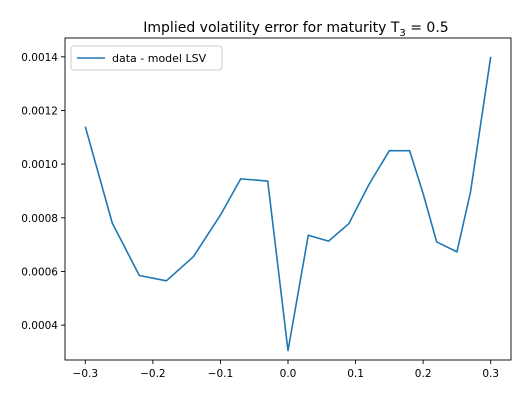 Image resolution: width=527 pixels, height=400 pixels. What do you see at coordinates (221, 374) in the screenshot?
I see `x-tick-label: −0.1` at bounding box center [221, 374].